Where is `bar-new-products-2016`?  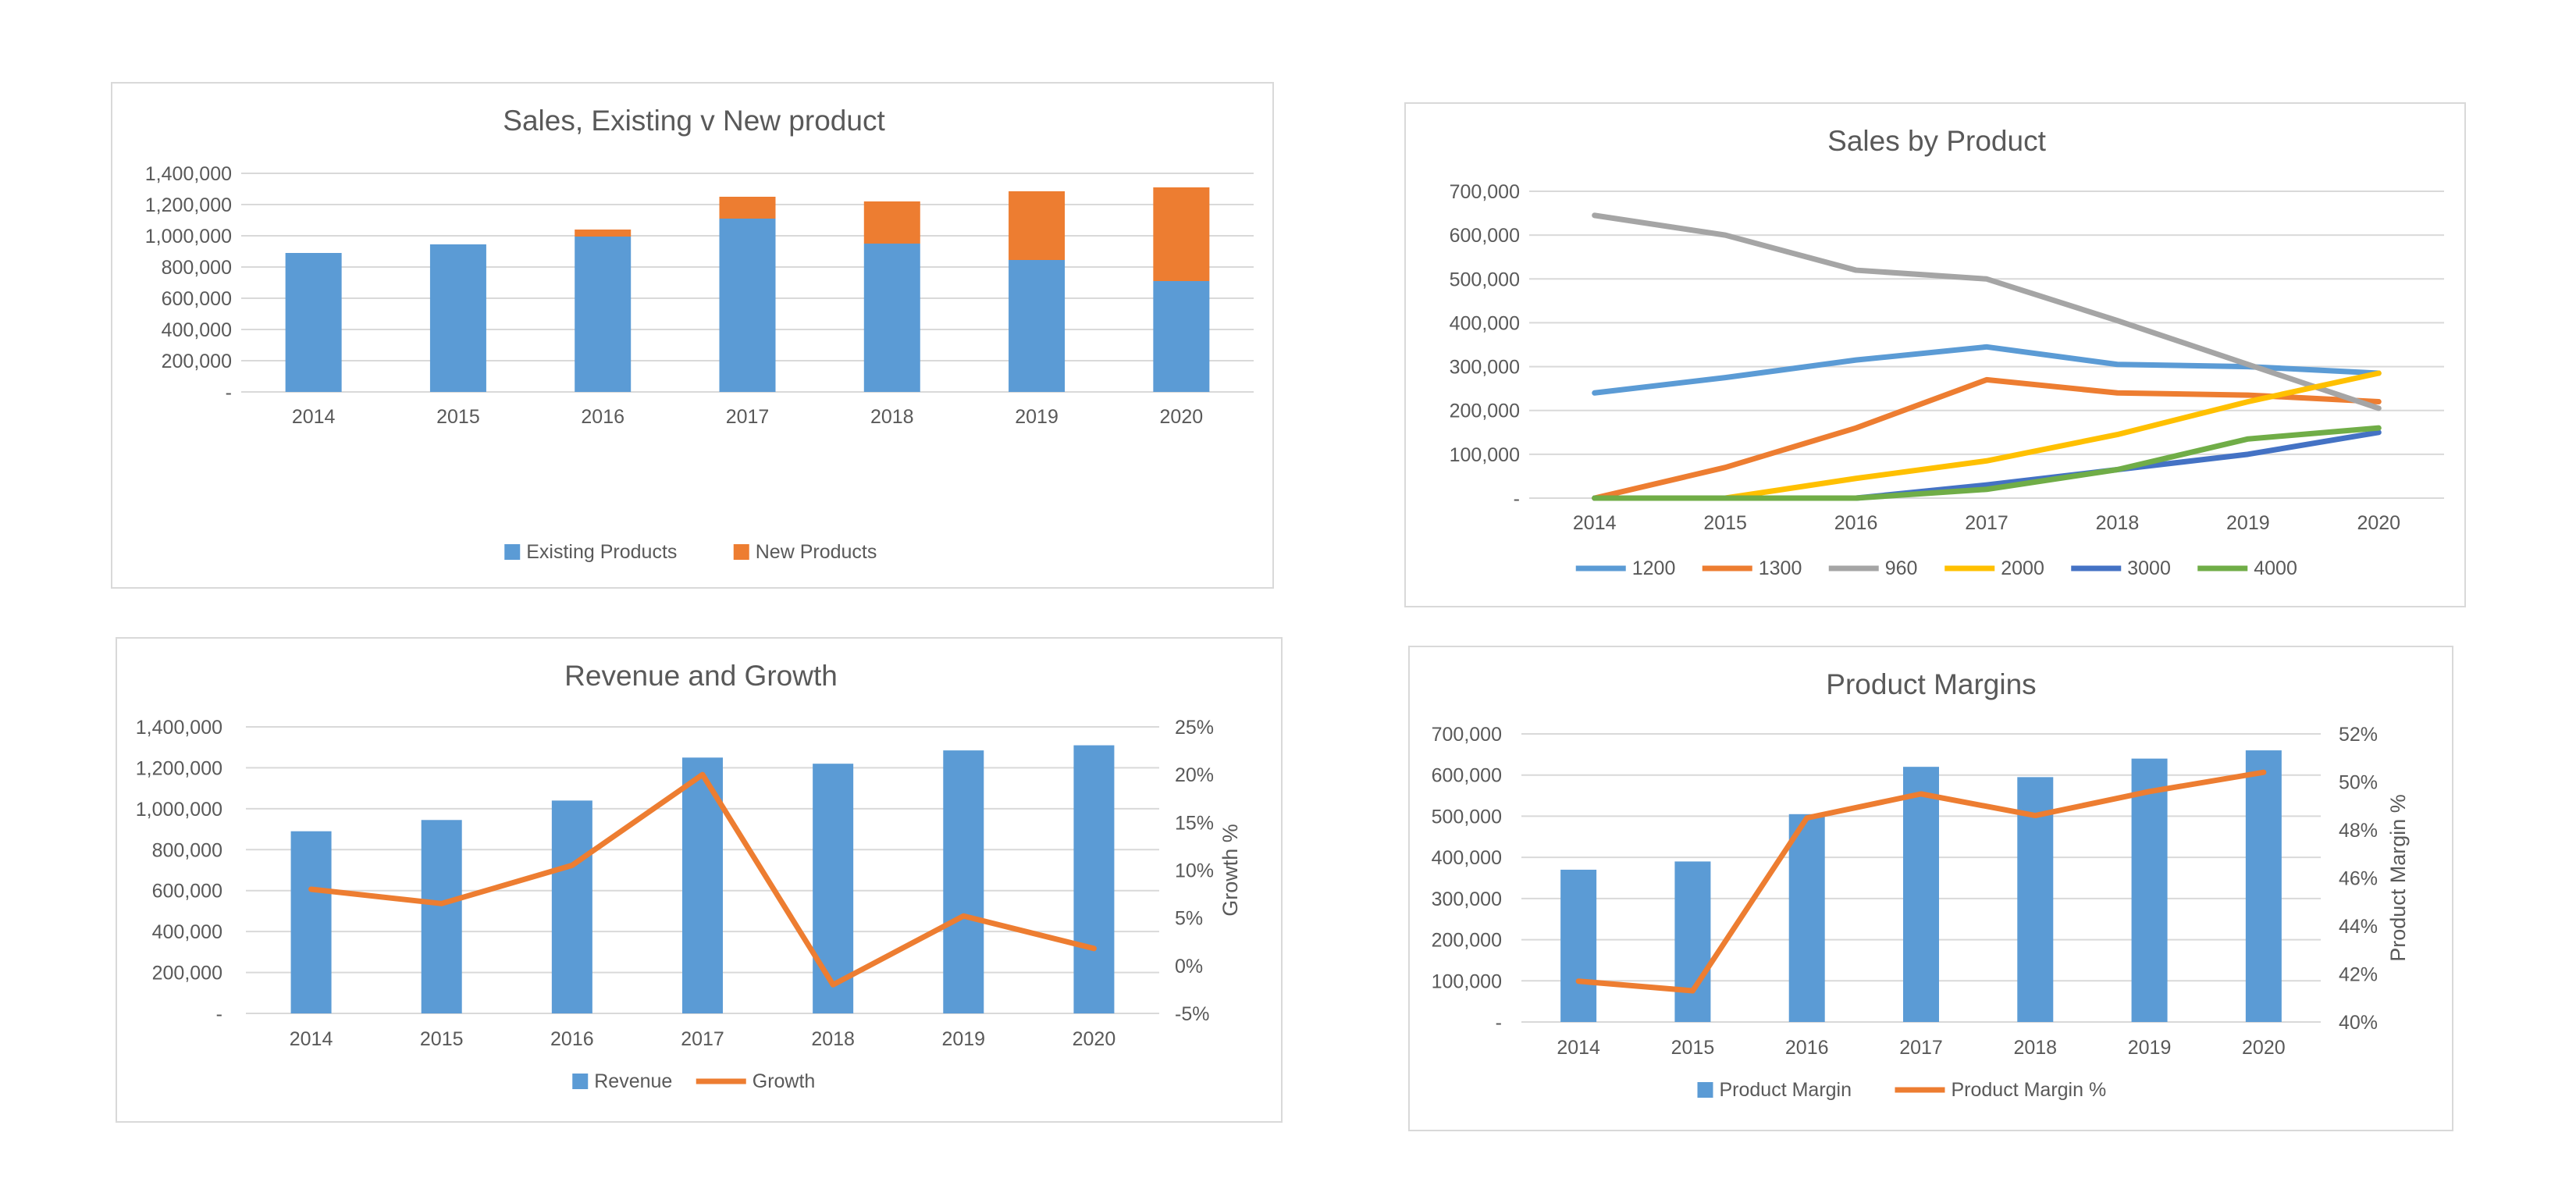 bar-new-products-2016 is located at coordinates (603, 233).